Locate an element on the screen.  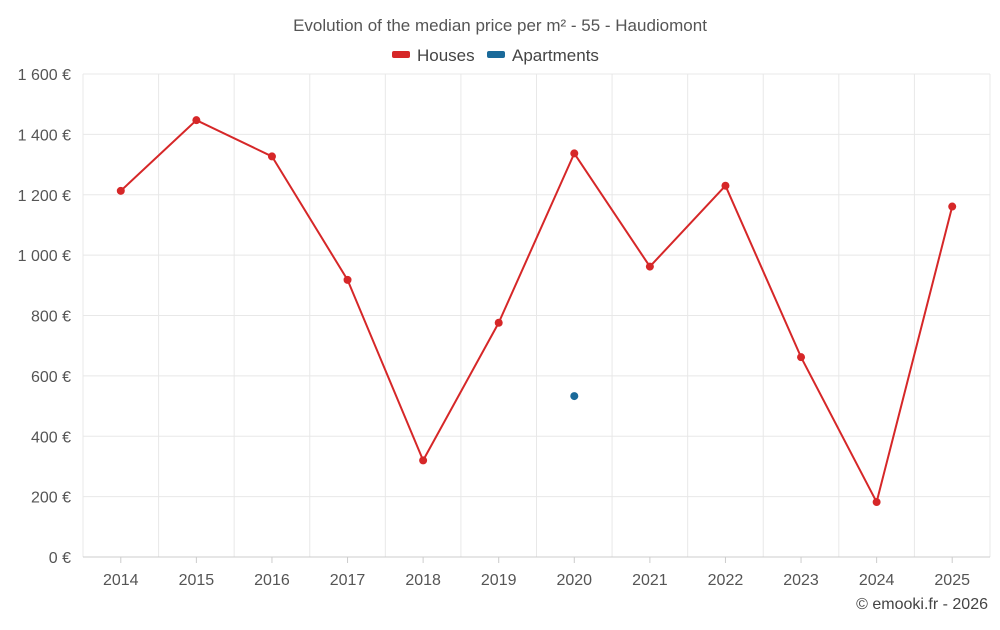
legend-swatch-houses is located at coordinates (401, 54).